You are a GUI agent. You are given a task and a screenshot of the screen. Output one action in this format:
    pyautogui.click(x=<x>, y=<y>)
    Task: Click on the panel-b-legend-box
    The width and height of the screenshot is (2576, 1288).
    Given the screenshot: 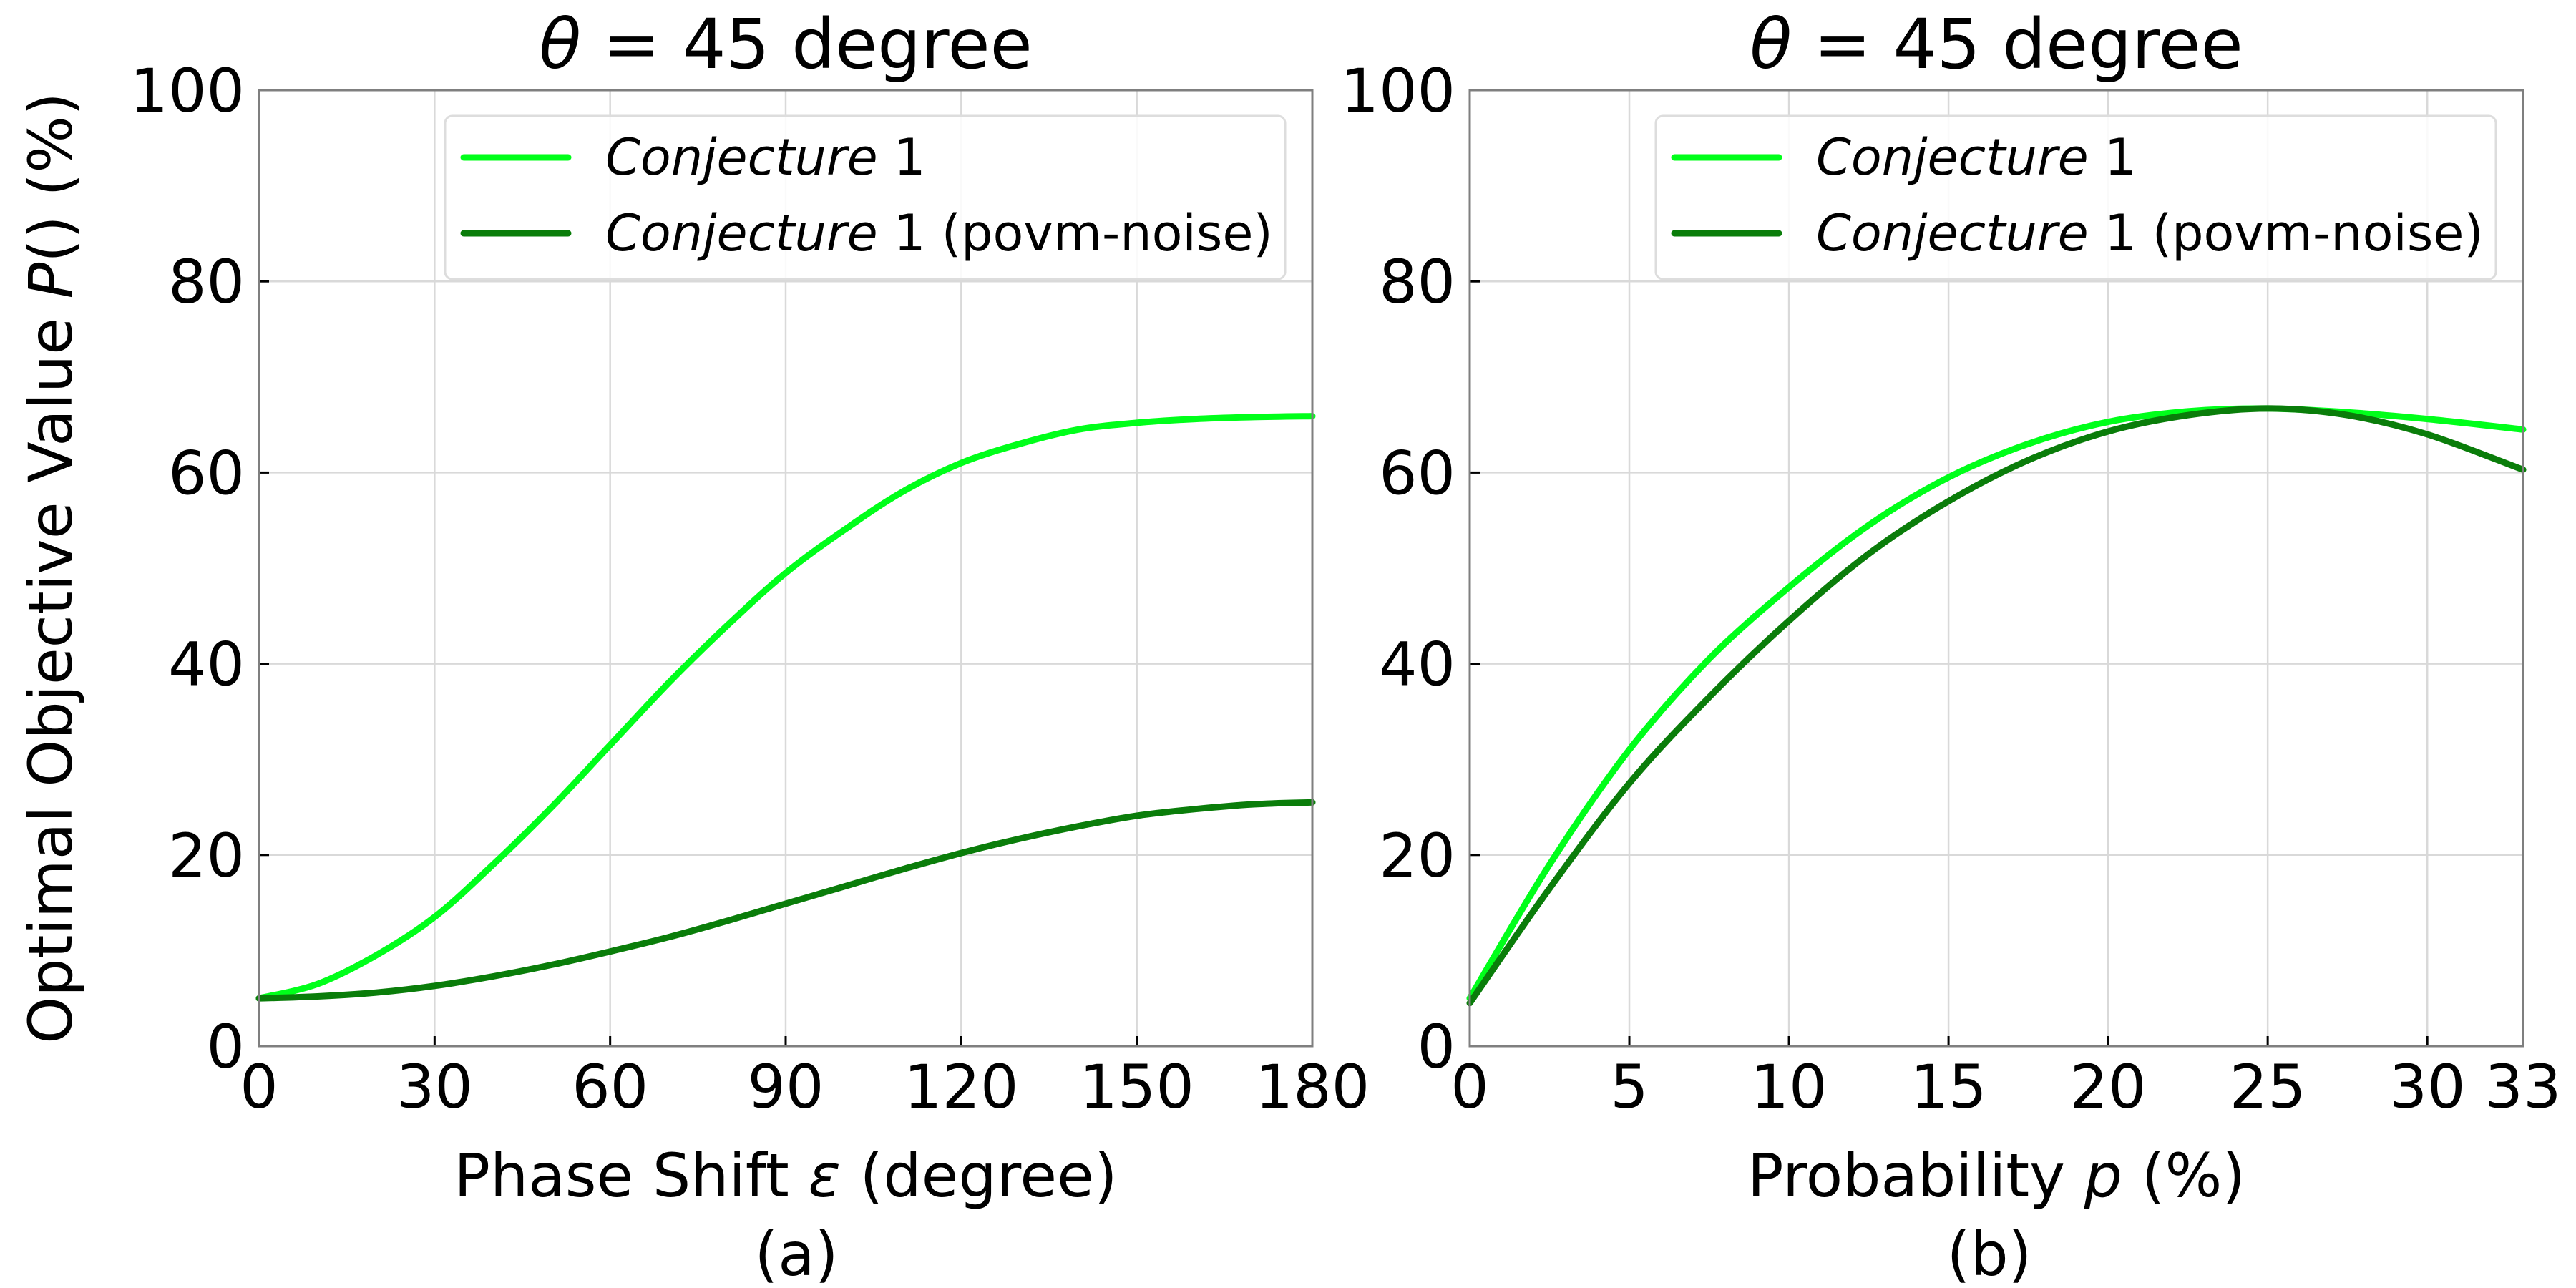 What is the action you would take?
    pyautogui.click(x=2075, y=197)
    